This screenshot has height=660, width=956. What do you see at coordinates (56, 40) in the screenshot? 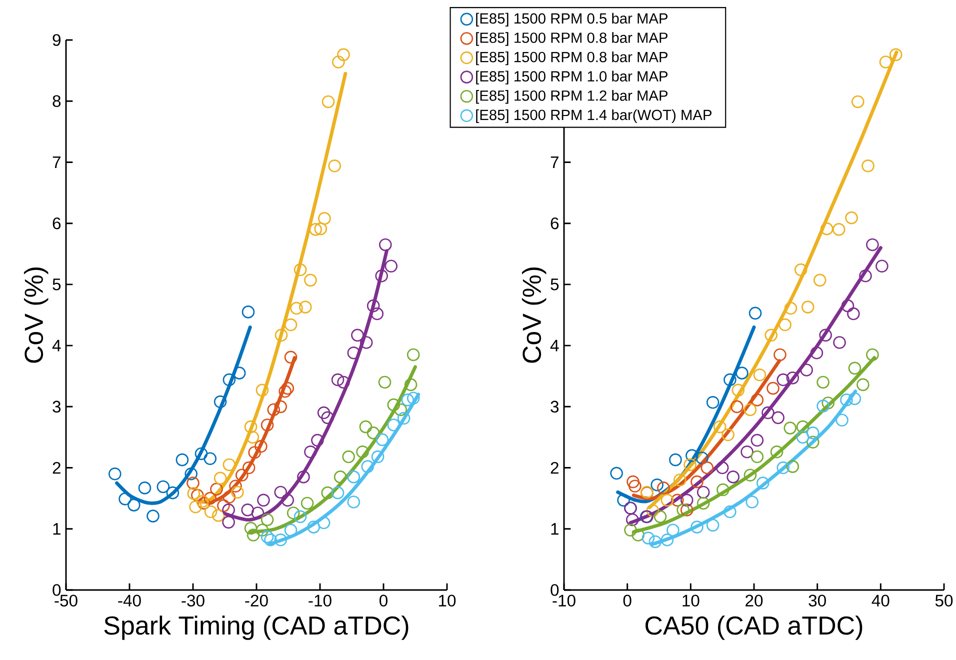
I see `y-tick-label: 9` at bounding box center [56, 40].